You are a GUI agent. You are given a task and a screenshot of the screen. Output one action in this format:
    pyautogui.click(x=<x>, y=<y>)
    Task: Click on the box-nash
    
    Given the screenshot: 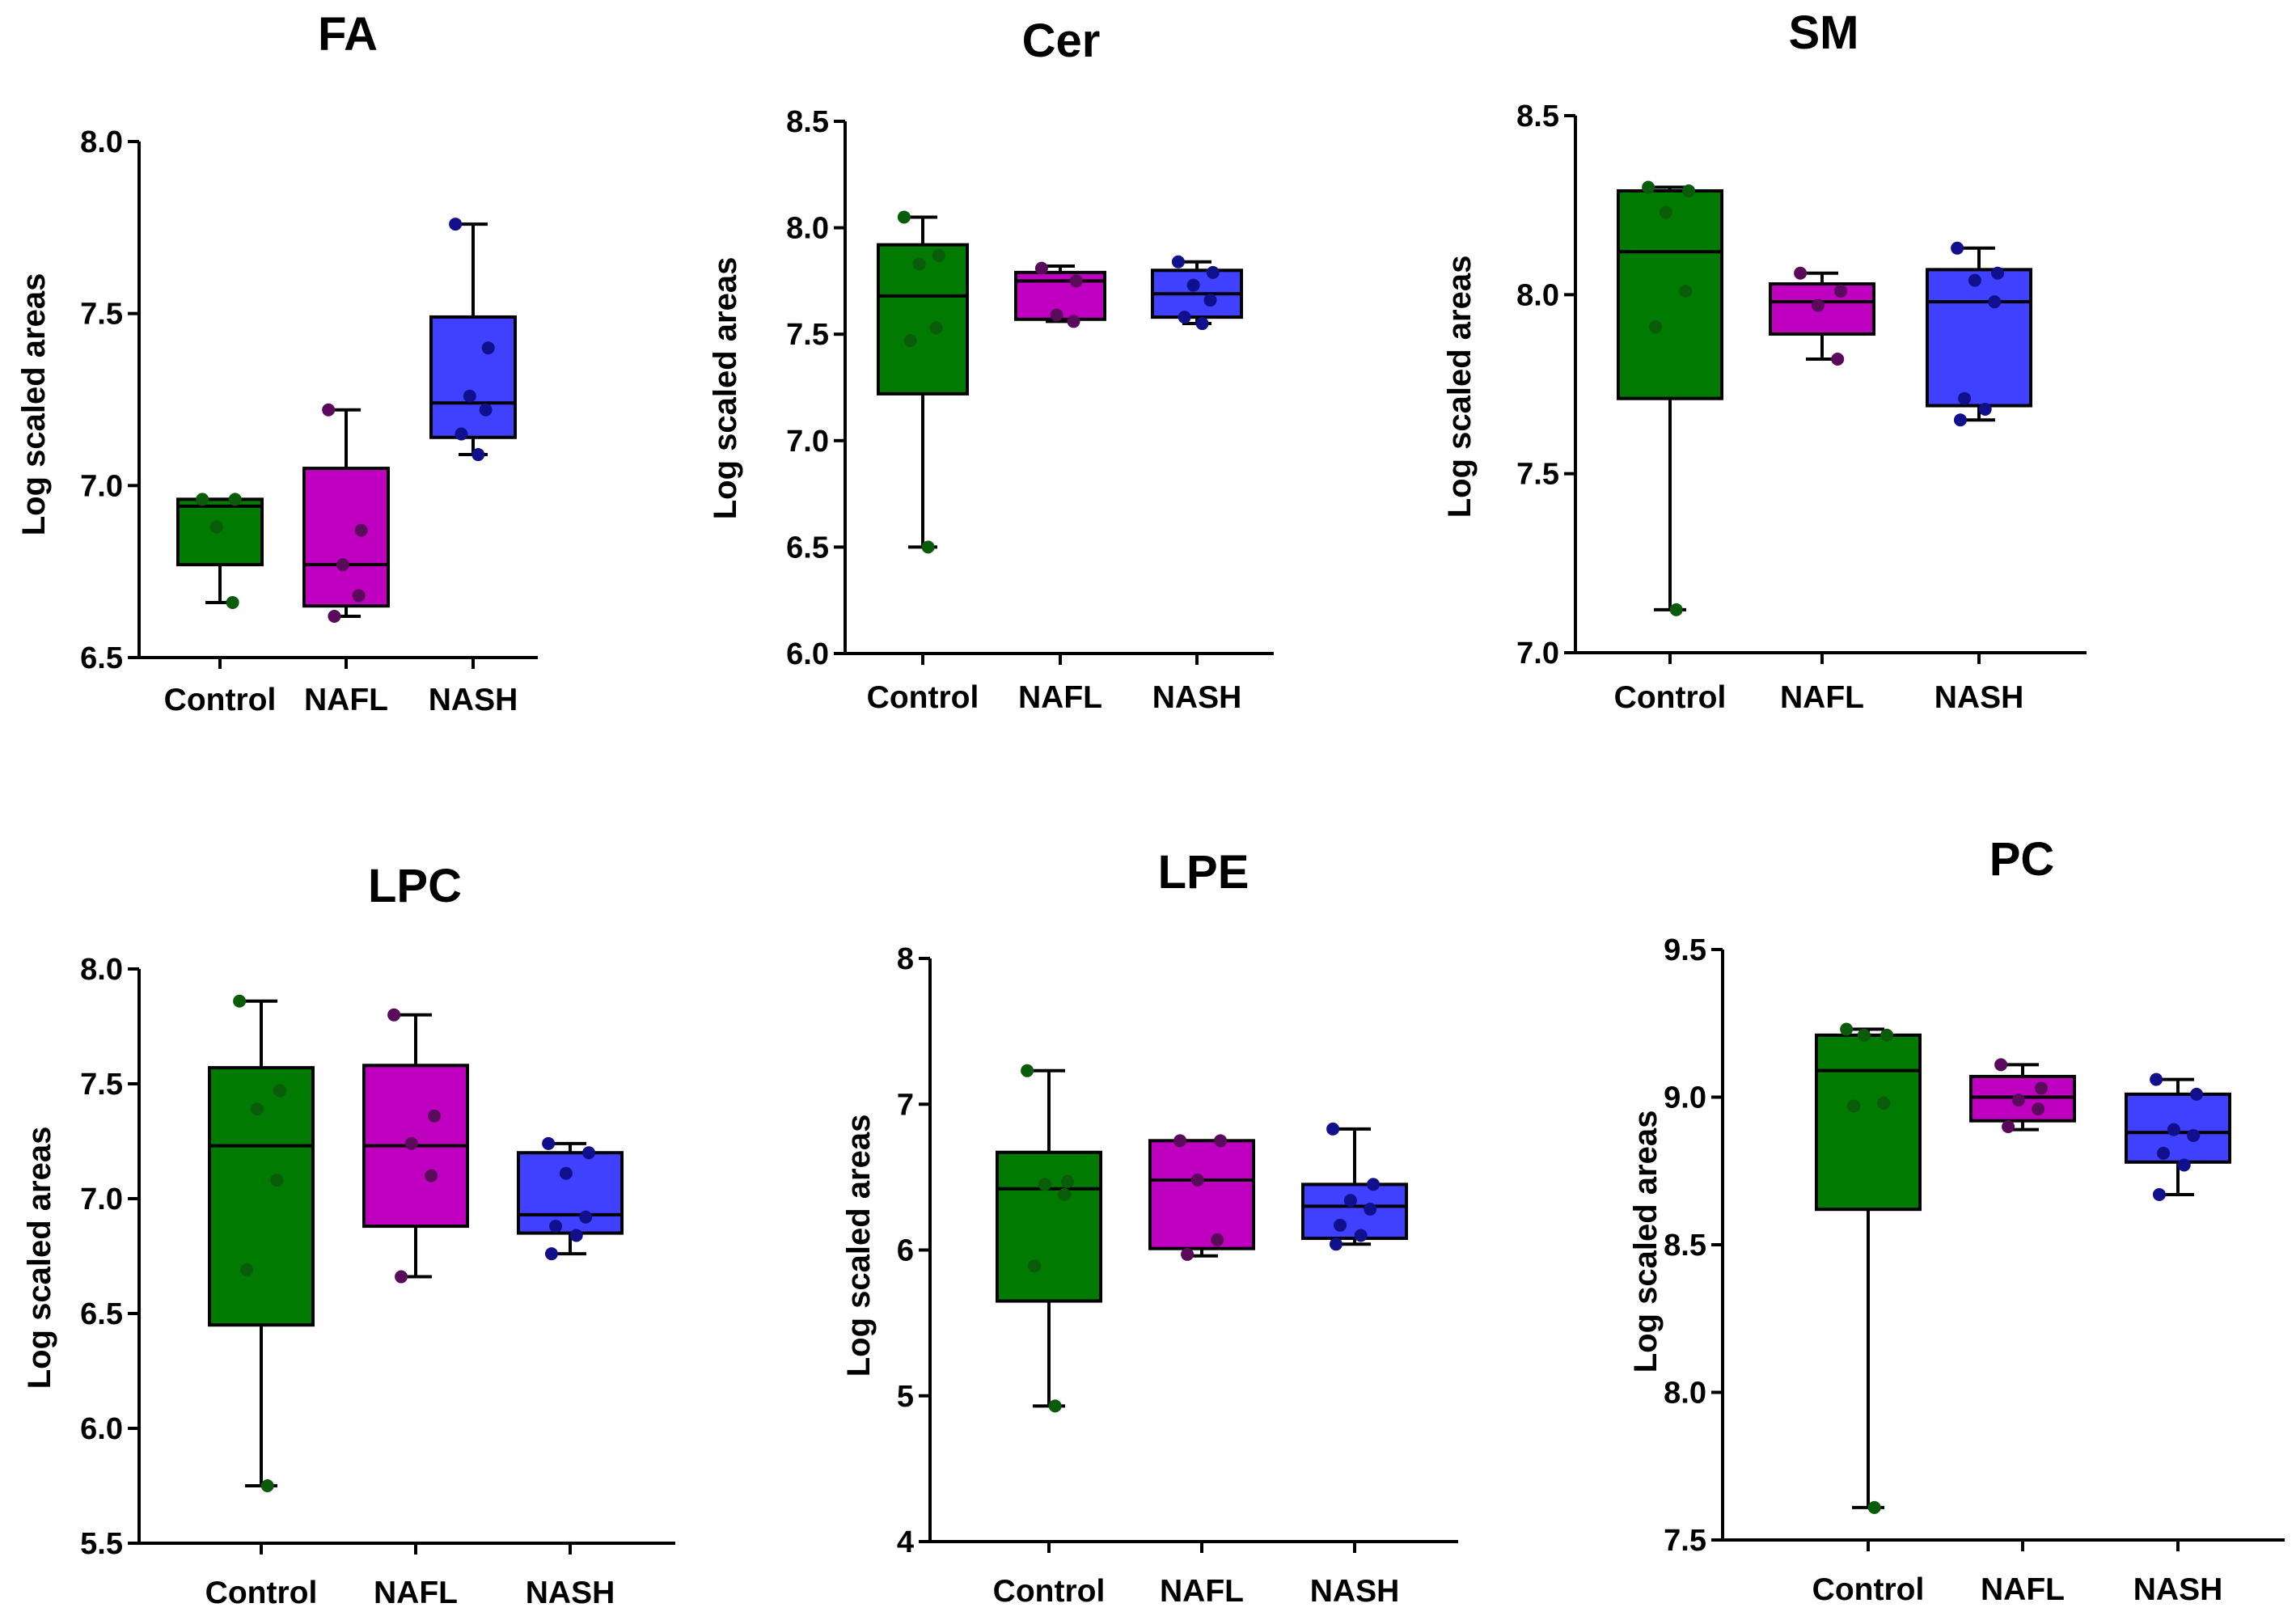 What is the action you would take?
    pyautogui.click(x=473, y=340)
    